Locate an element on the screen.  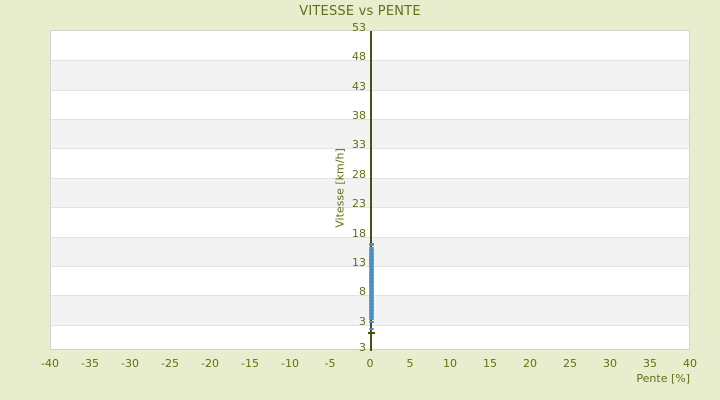
x-tick-label: -30 is located at coordinates (130, 363).